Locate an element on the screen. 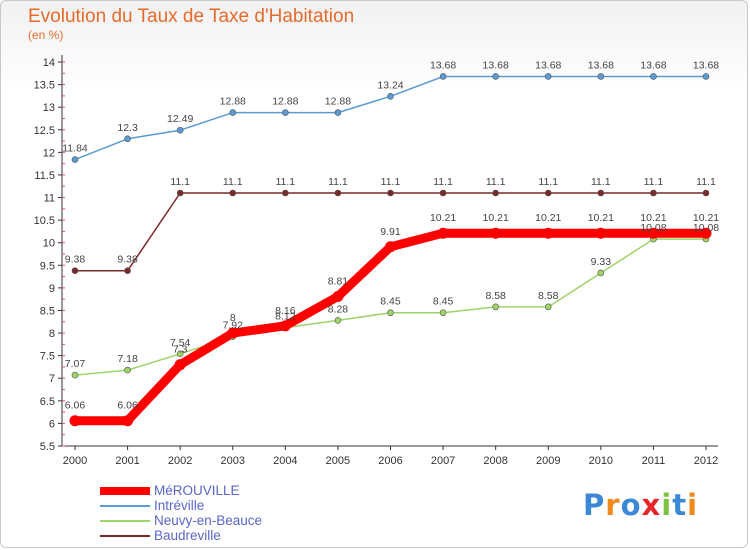 The height and width of the screenshot is (550, 750). x-tick-label: 2001 is located at coordinates (127, 461).